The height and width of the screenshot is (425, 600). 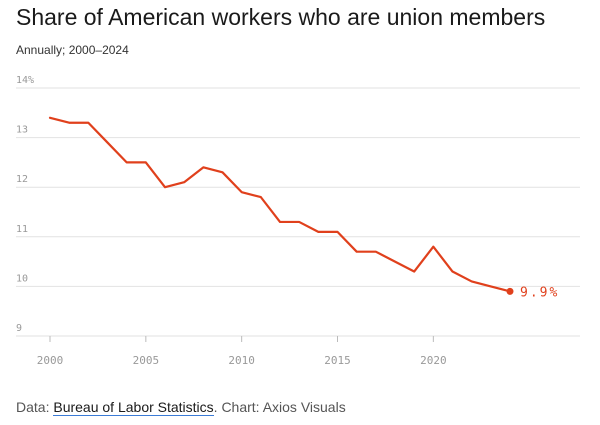 What do you see at coordinates (539, 292) in the screenshot?
I see `end-value-label: 9.9%` at bounding box center [539, 292].